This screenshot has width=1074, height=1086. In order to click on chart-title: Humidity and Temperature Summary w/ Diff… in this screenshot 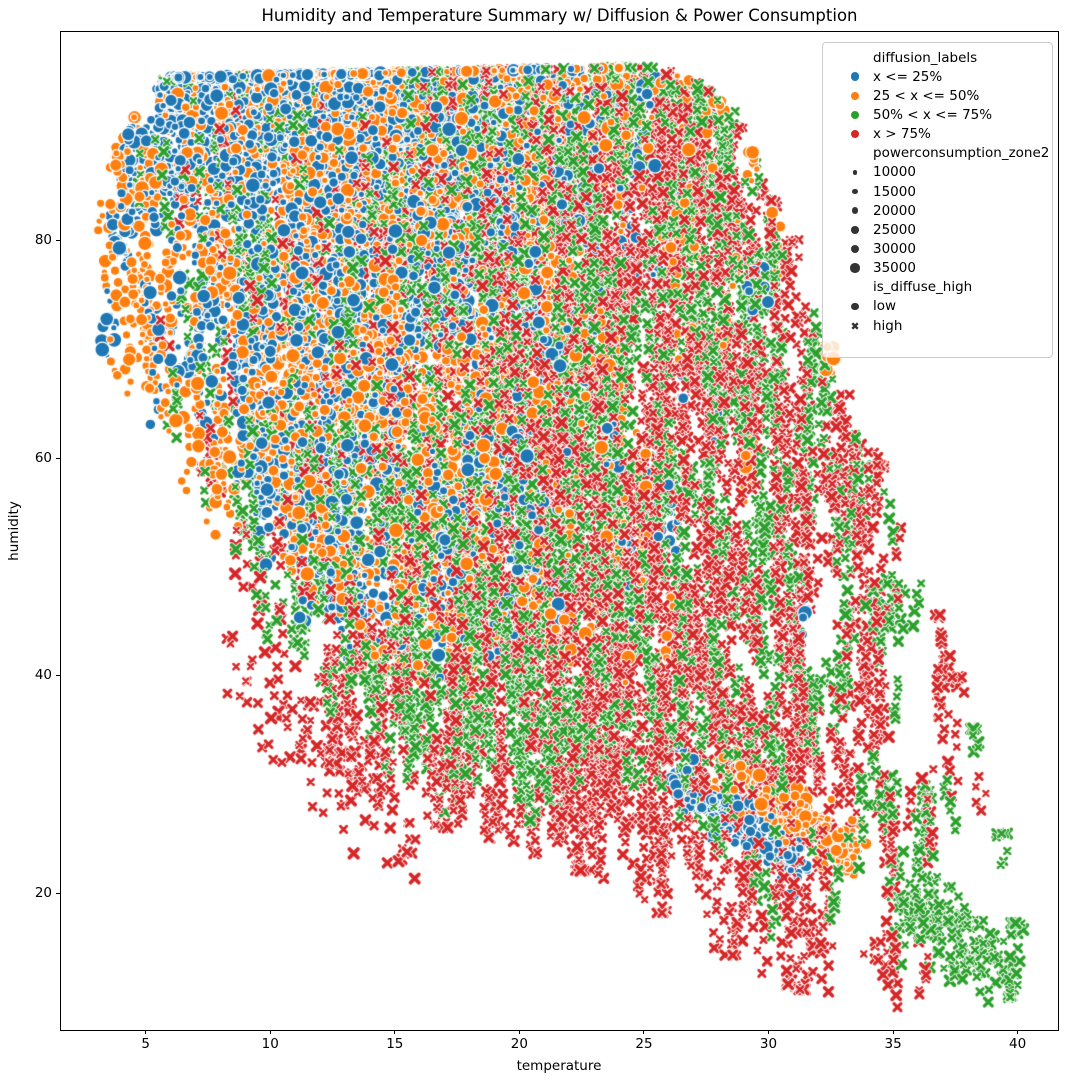, I will do `click(559, 15)`.